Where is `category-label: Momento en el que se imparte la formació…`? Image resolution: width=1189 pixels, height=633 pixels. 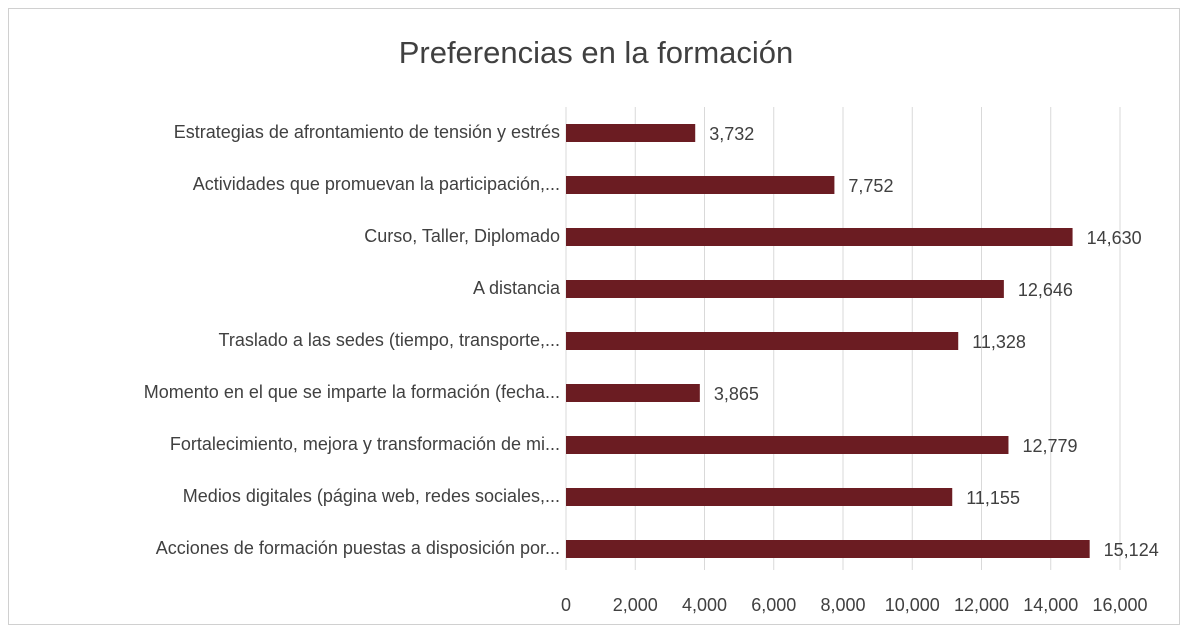 category-label: Momento en el que se imparte la formació… is located at coordinates (352, 392).